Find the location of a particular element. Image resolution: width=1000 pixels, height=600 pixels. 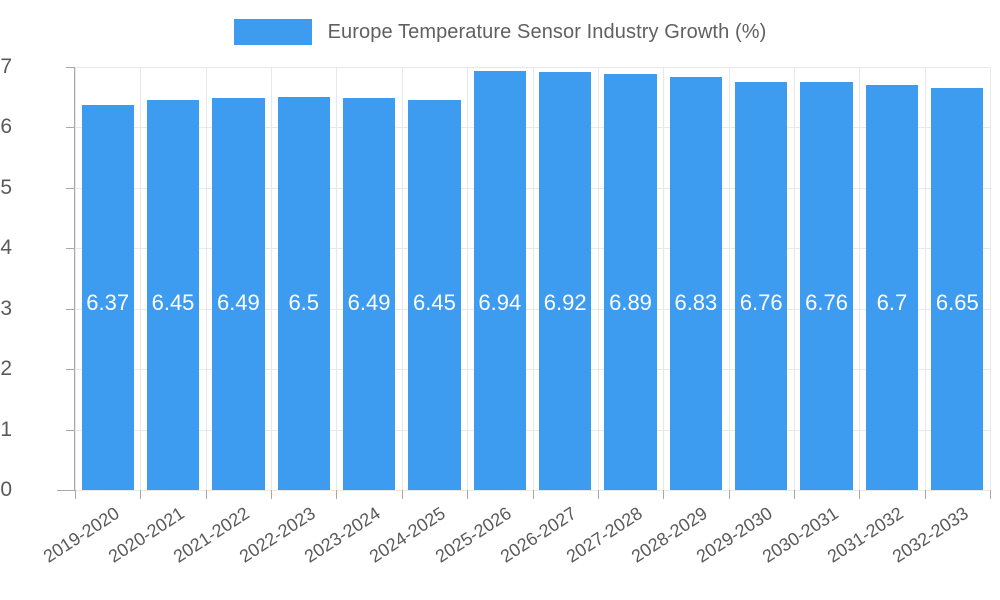

bar-value-label: 6.65 is located at coordinates (957, 302).